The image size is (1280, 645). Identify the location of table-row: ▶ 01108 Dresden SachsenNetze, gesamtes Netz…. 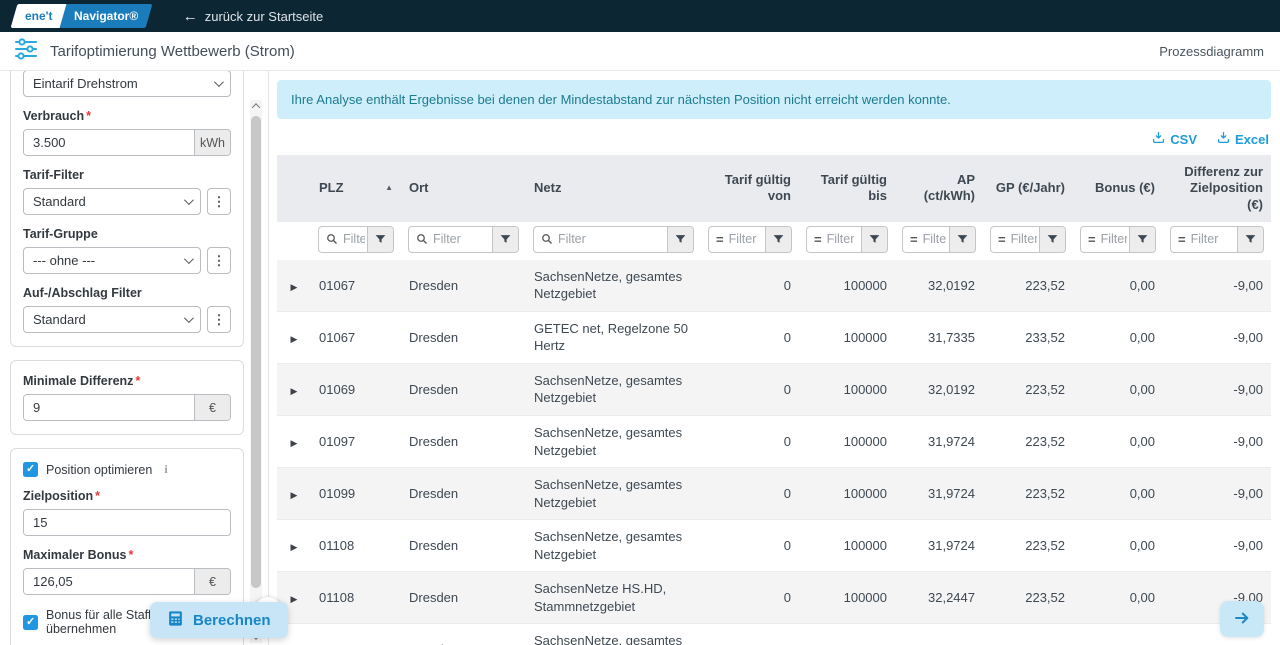
(774, 546).